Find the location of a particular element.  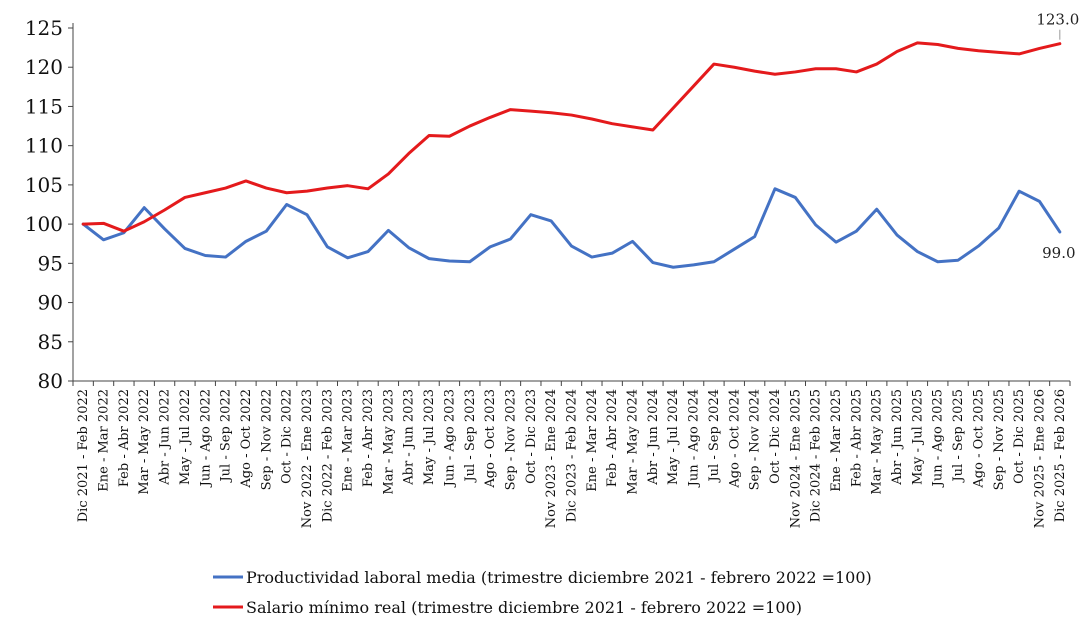

x-tick-label: May - Jul 2022 is located at coordinates (185, 437).